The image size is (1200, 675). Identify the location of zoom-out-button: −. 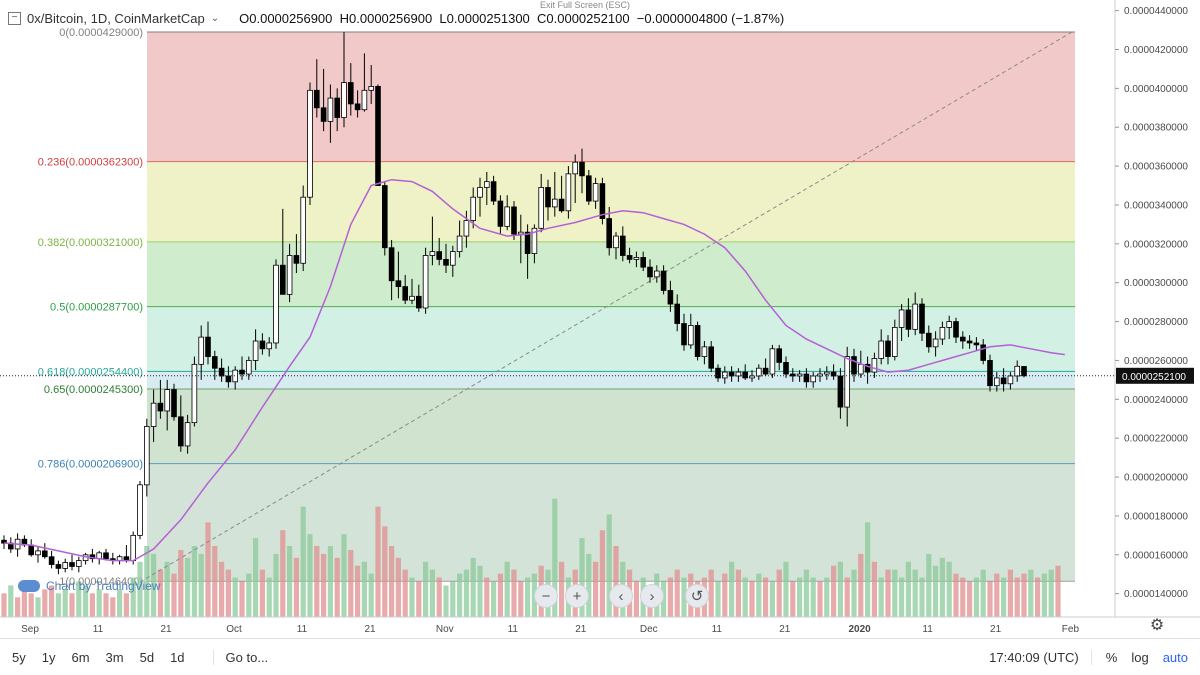
(546, 596).